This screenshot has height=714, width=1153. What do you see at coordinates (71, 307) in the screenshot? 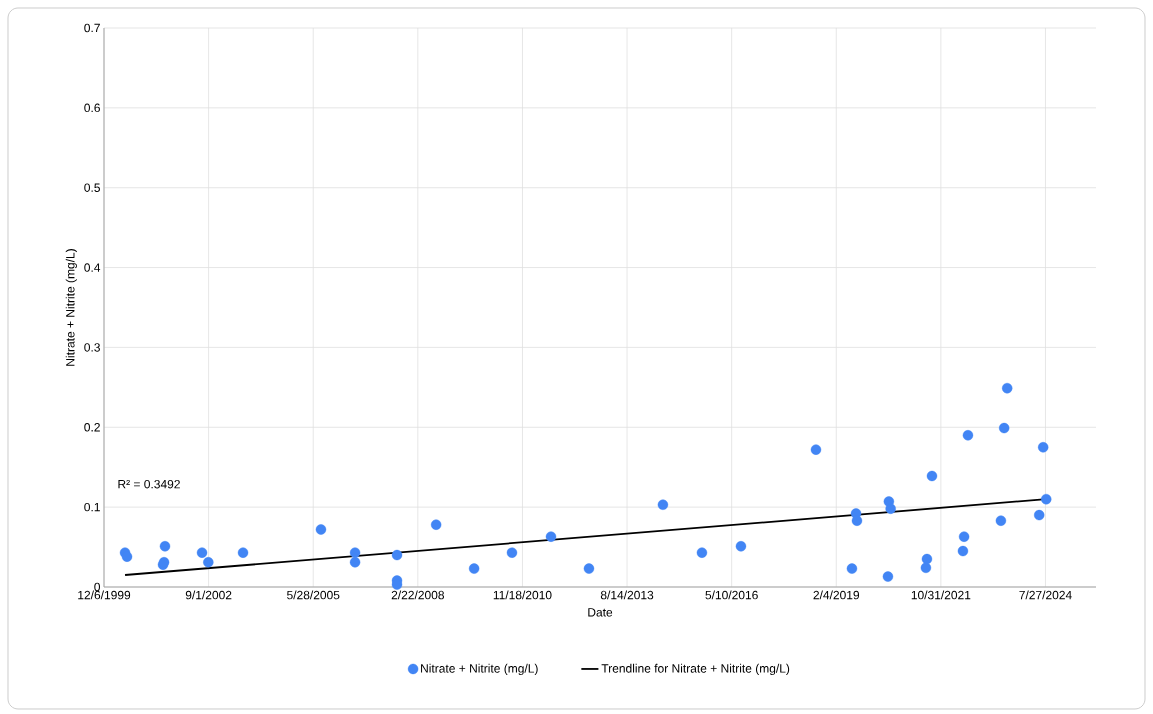
I see `y-axis-title: Nitrate + Nitrite (mg/L)` at bounding box center [71, 307].